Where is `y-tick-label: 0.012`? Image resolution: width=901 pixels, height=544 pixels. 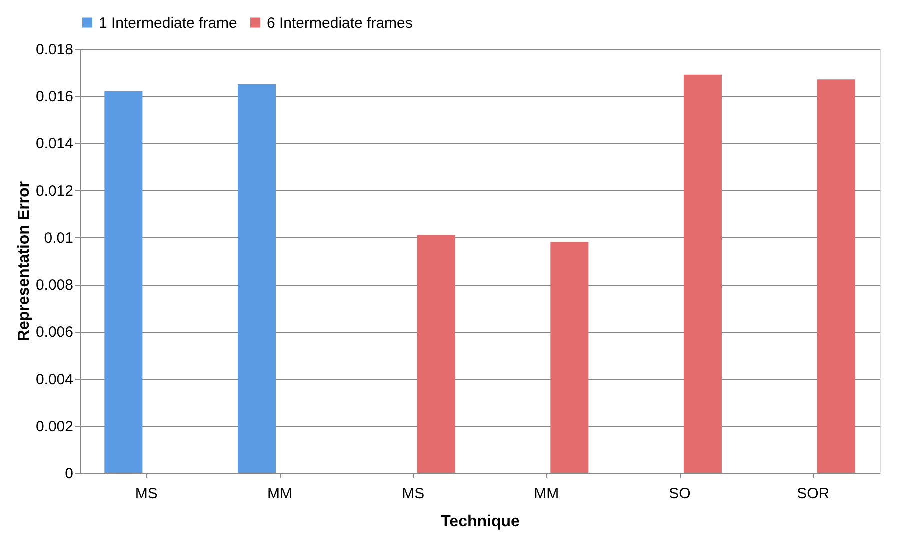 y-tick-label: 0.012 is located at coordinates (55, 191).